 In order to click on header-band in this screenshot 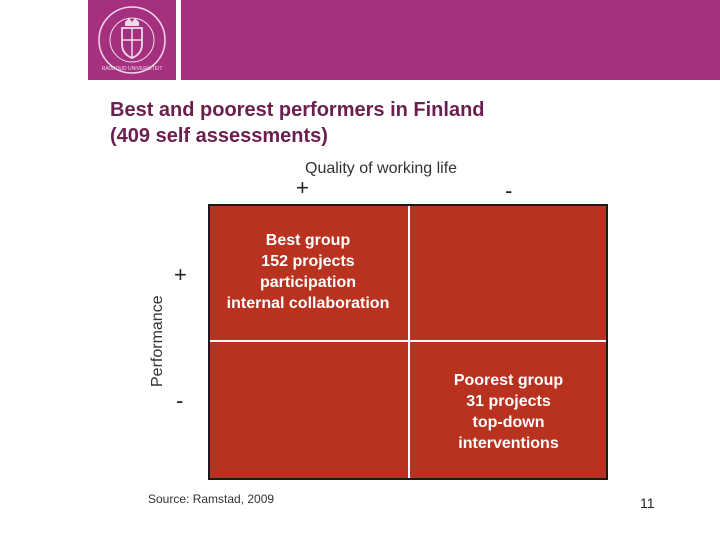, I will do `click(450, 40)`.